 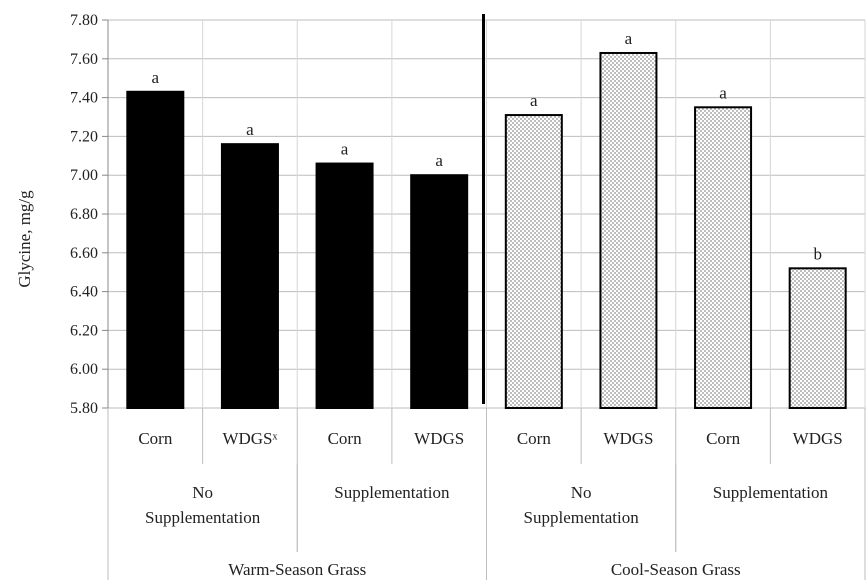 I want to click on y-tick-label: 6.20, so click(x=84, y=330).